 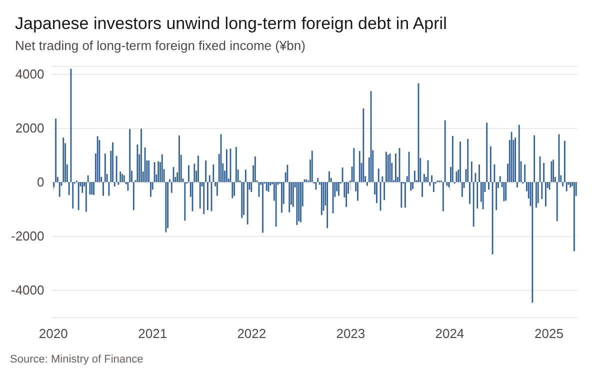 I want to click on x-tick-label: 2024, so click(x=449, y=333).